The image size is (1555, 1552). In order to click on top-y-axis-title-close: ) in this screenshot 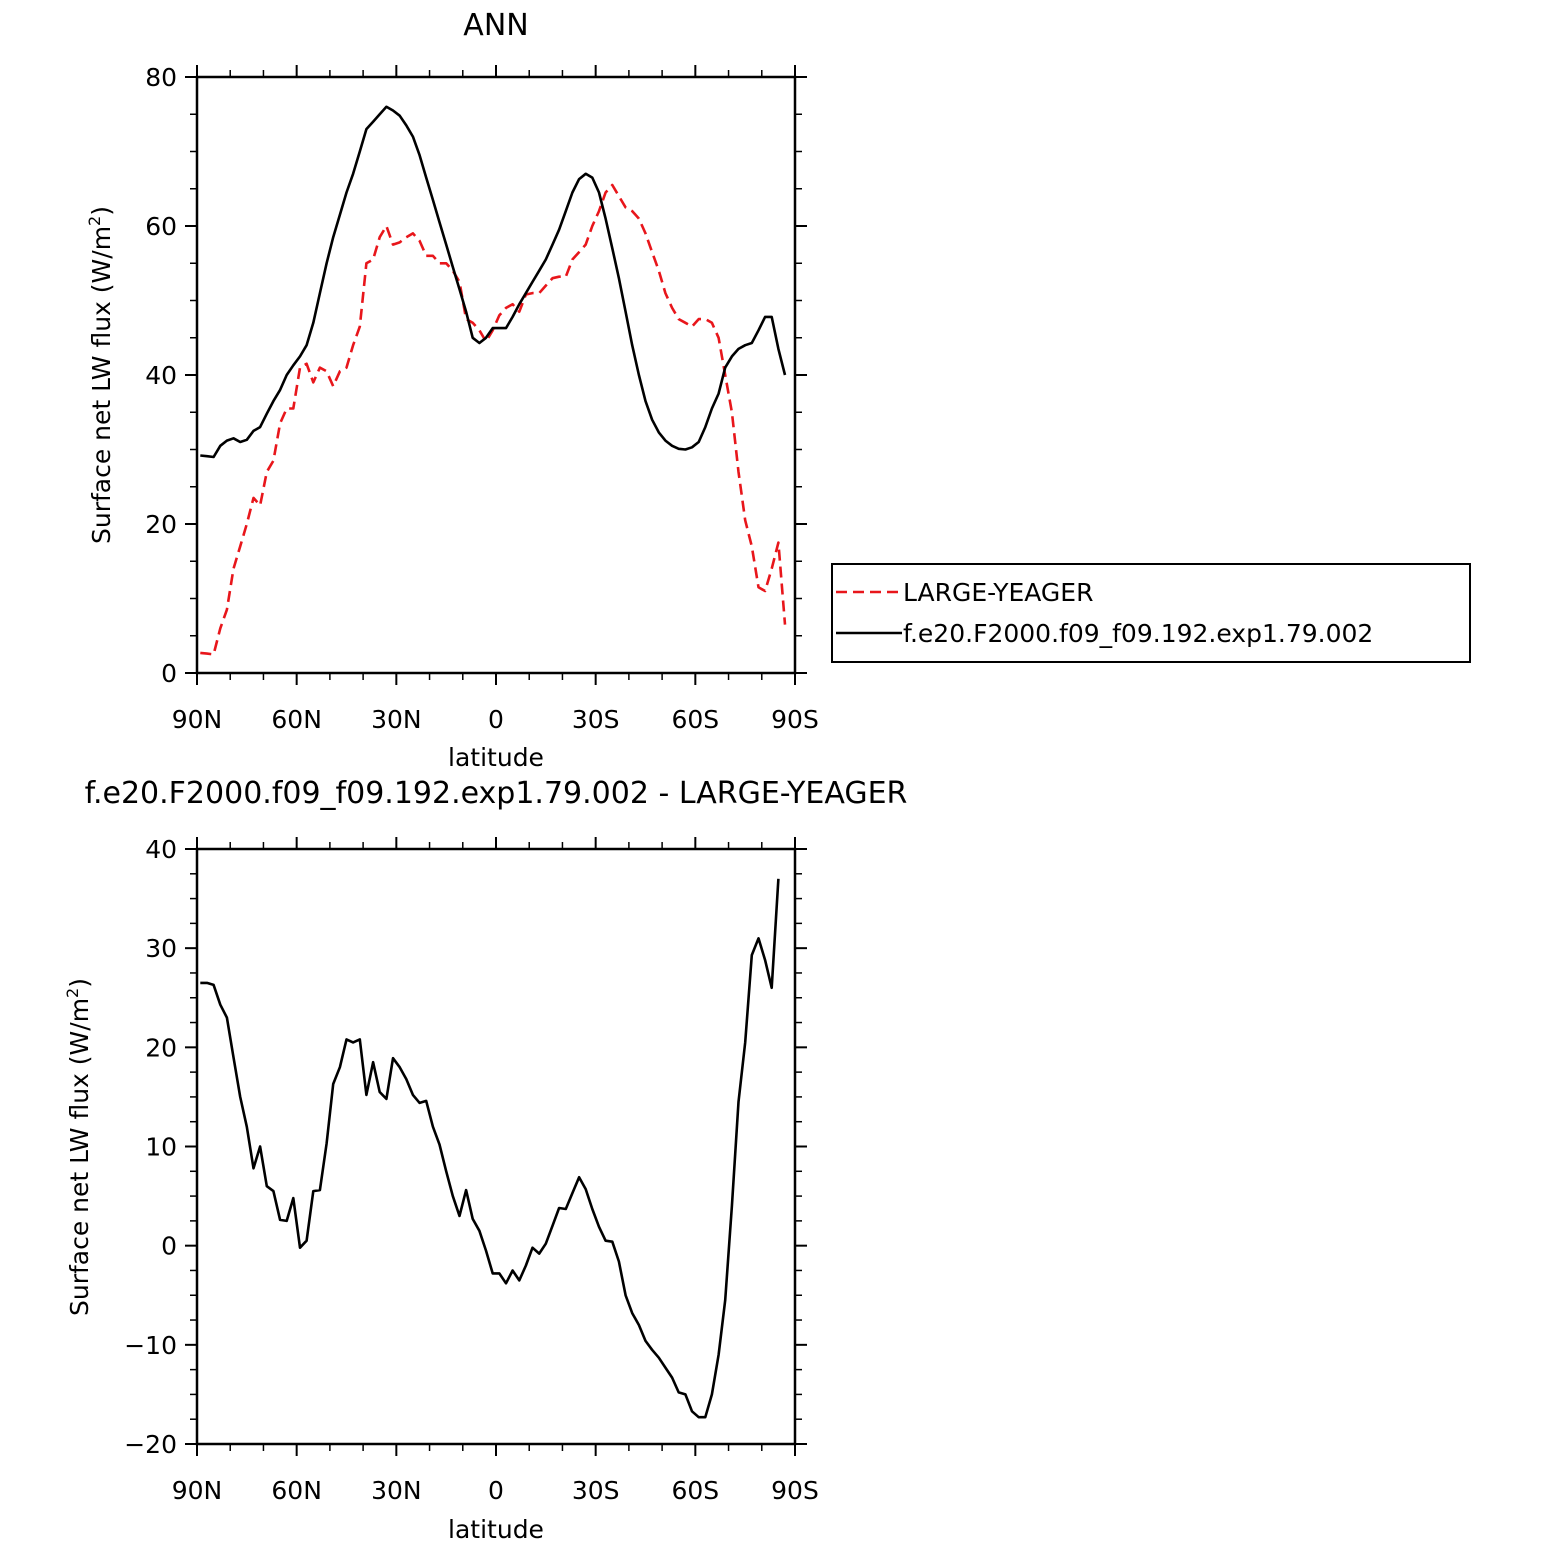, I will do `click(101, 211)`.